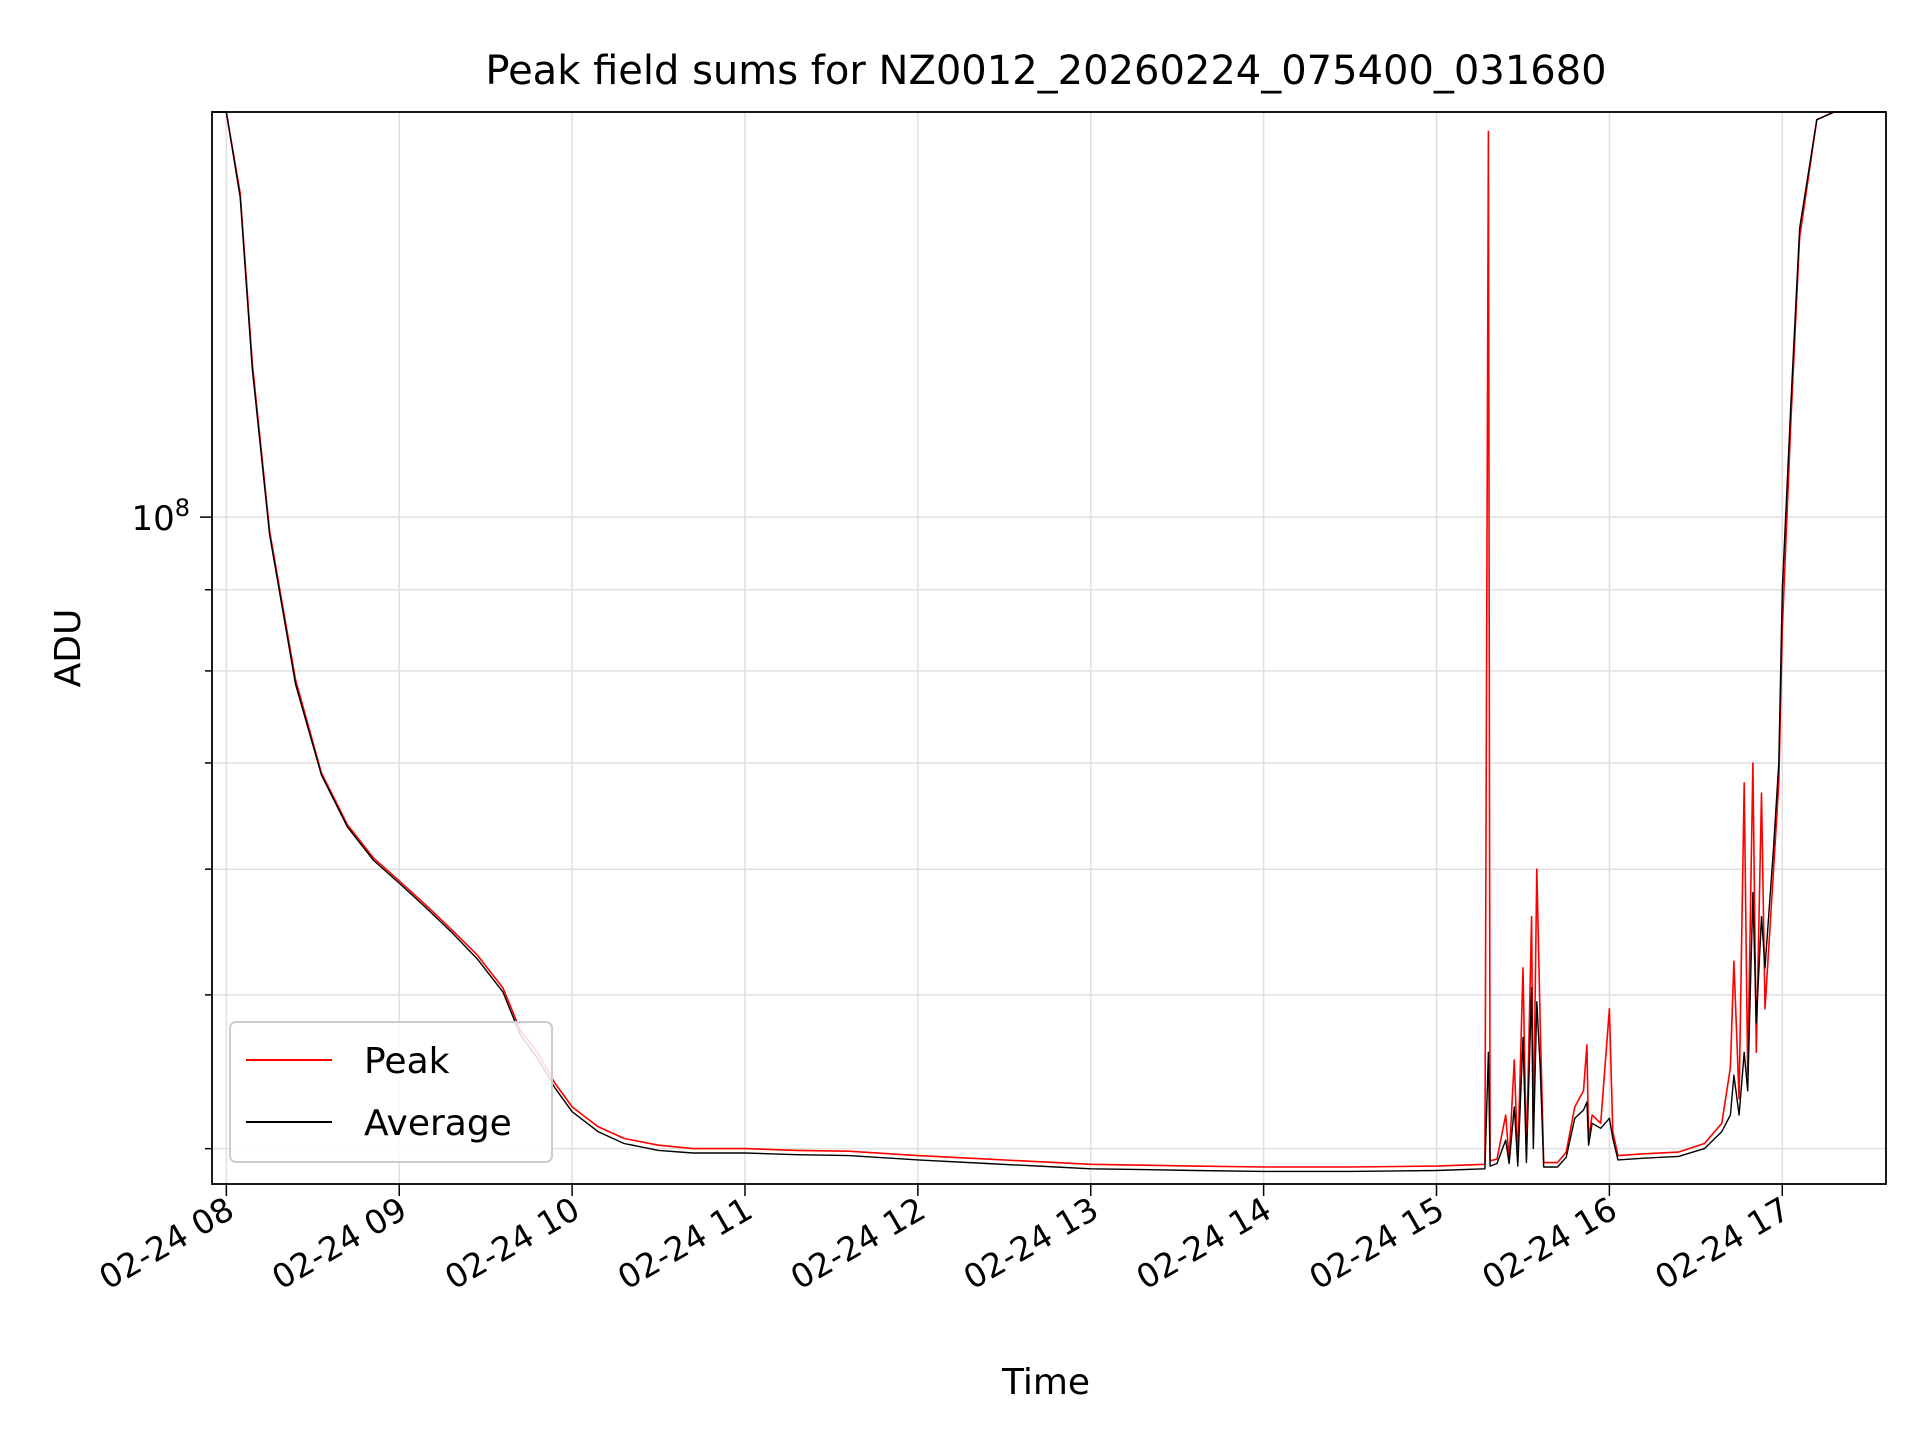 This screenshot has height=1440, width=1920. What do you see at coordinates (68, 648) in the screenshot?
I see `y-axis-label: ADU` at bounding box center [68, 648].